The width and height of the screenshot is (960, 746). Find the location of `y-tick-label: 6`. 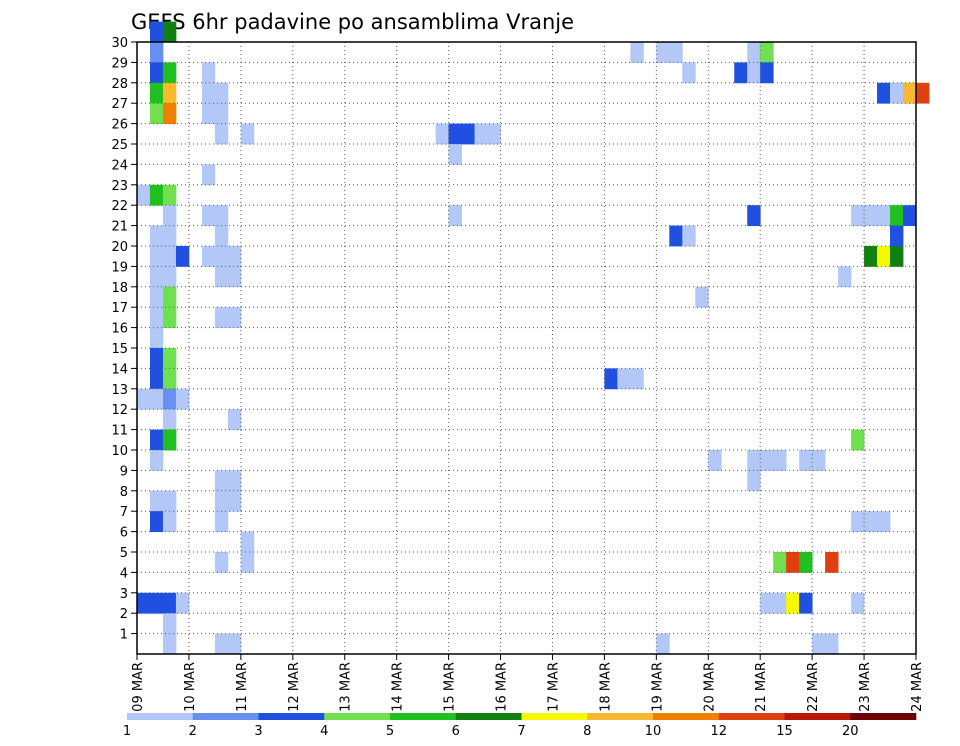

y-tick-label: 6 is located at coordinates (124, 533).